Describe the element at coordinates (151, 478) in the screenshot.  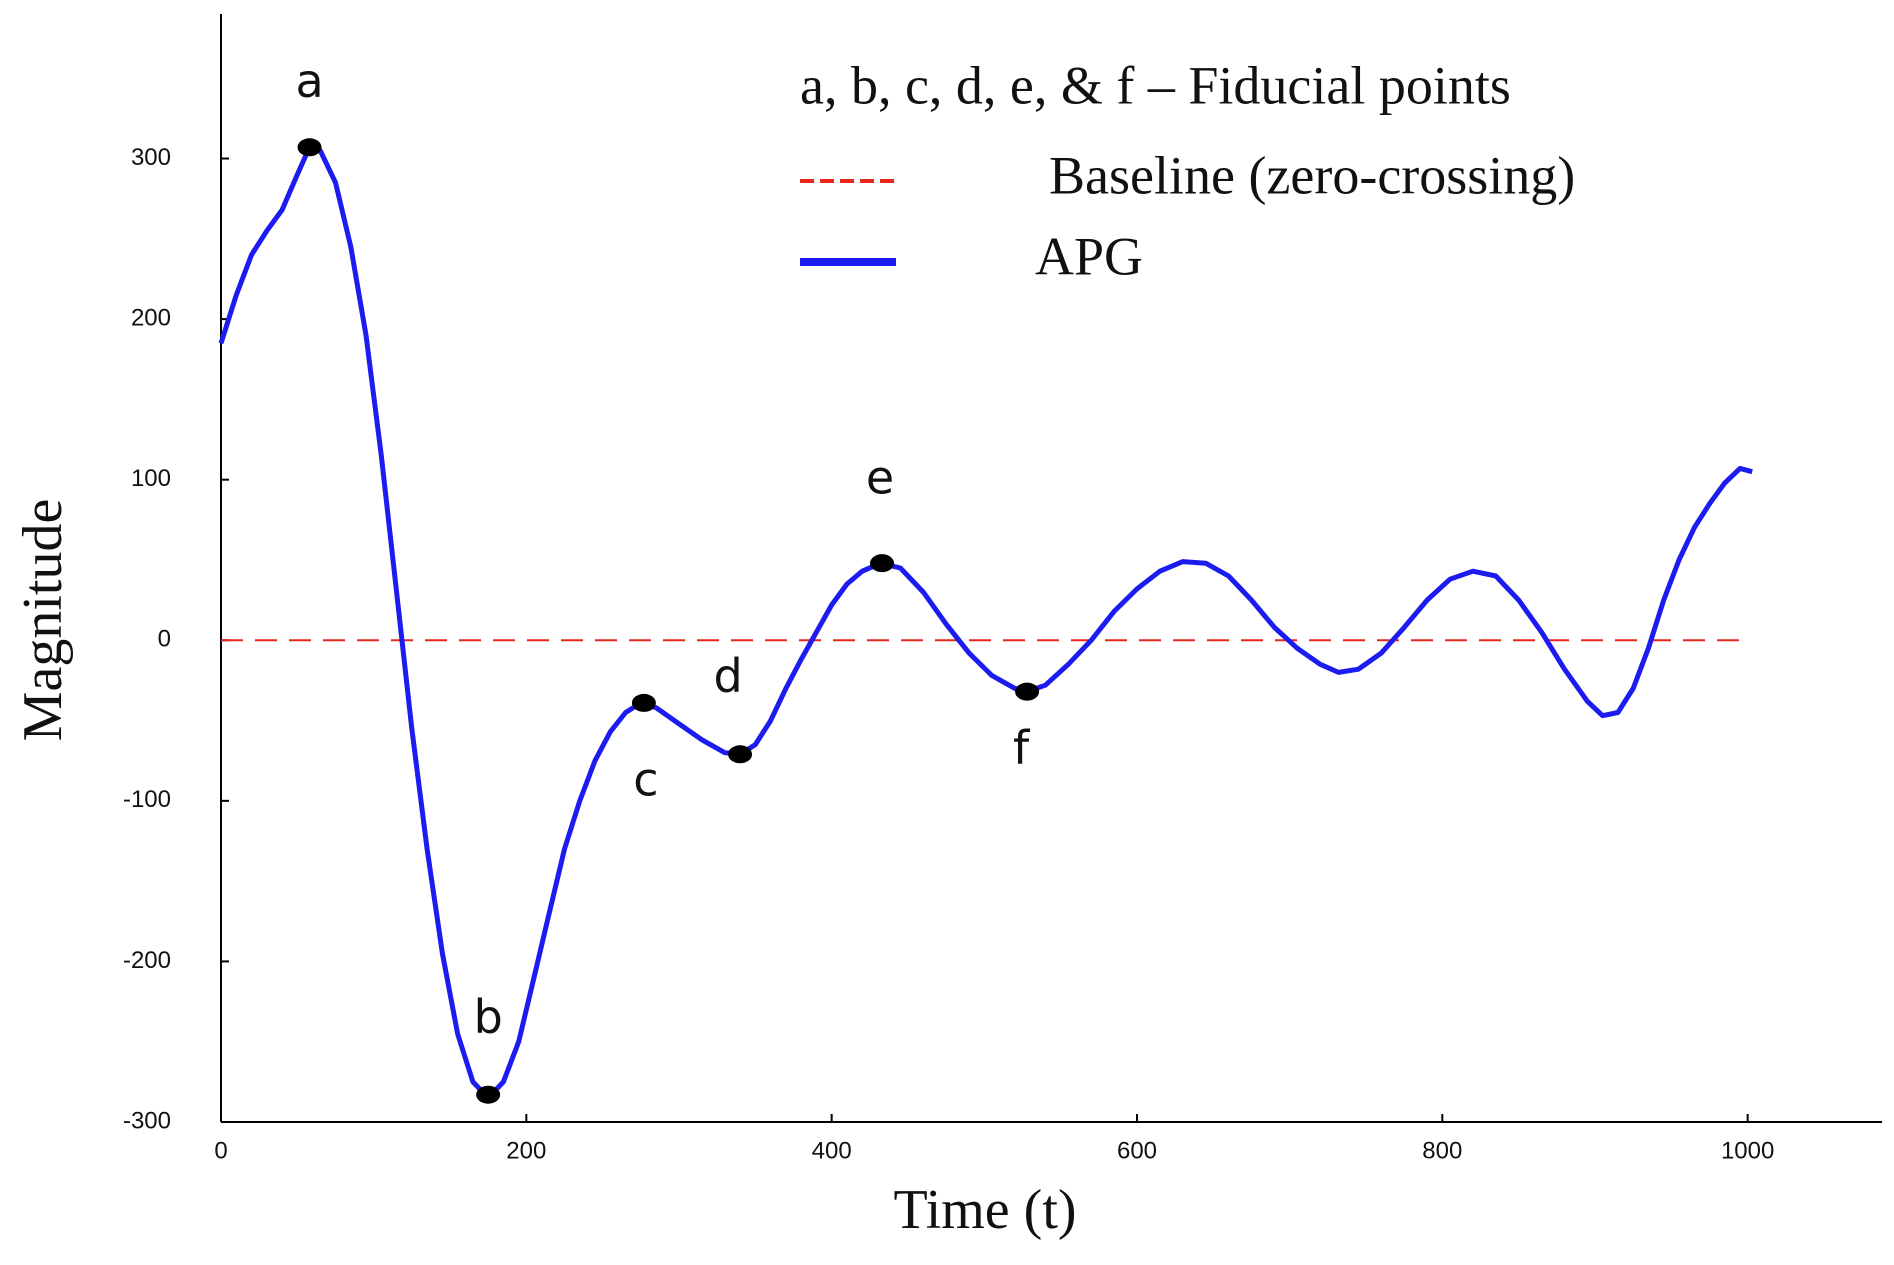
I see `y-tick-label: 100` at that location.